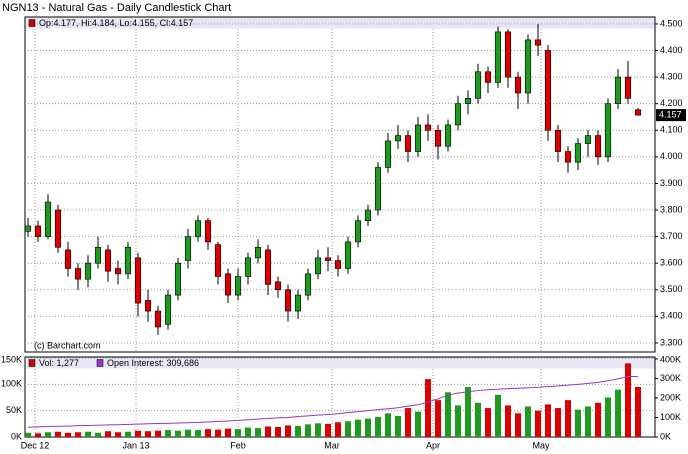 The image size is (688, 454). I want to click on y-tick-label: 3.700, so click(671, 236).